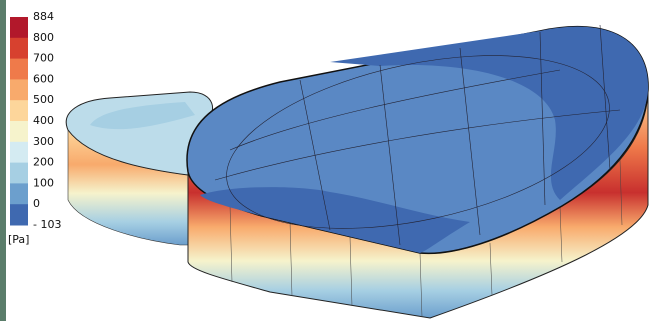  Describe the element at coordinates (43, 16) in the screenshot. I see `legend-label: 884` at that location.